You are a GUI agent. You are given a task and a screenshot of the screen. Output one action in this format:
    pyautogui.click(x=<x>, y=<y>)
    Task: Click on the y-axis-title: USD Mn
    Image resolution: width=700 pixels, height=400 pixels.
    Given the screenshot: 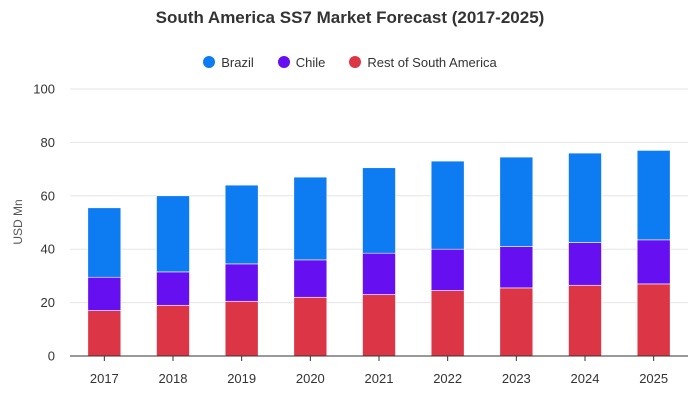 What is the action you would take?
    pyautogui.click(x=18, y=221)
    